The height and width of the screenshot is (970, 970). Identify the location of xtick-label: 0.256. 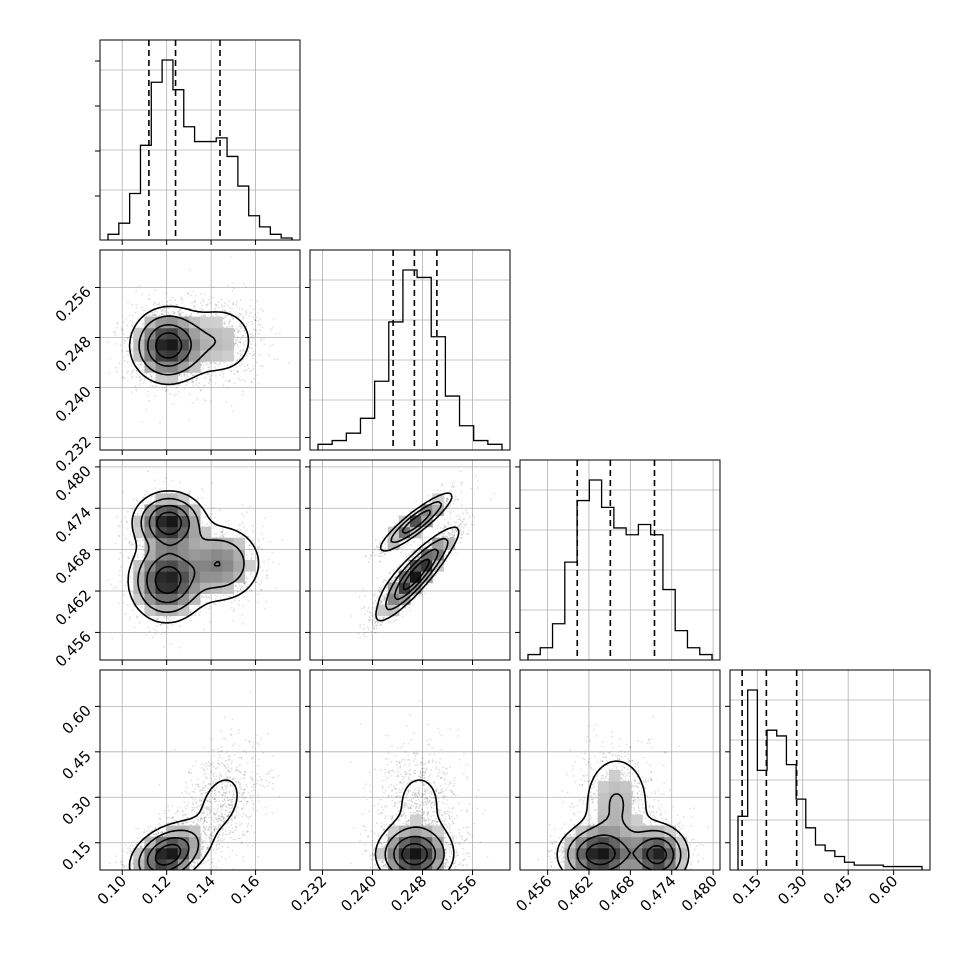
(458, 893).